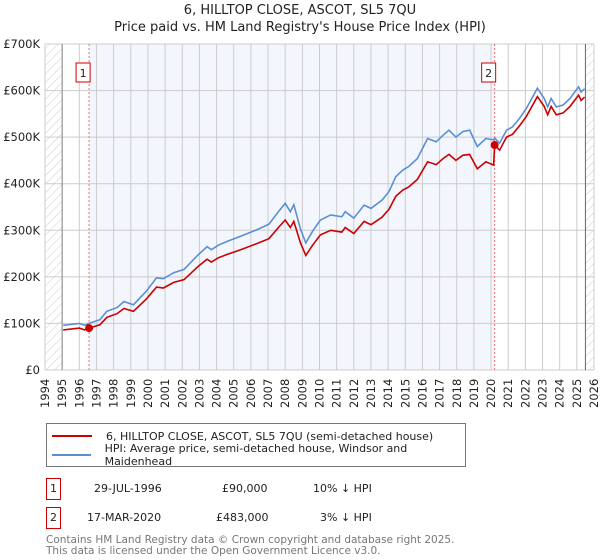  Describe the element at coordinates (405, 393) in the screenshot. I see `x-tick-label: 2015` at that location.